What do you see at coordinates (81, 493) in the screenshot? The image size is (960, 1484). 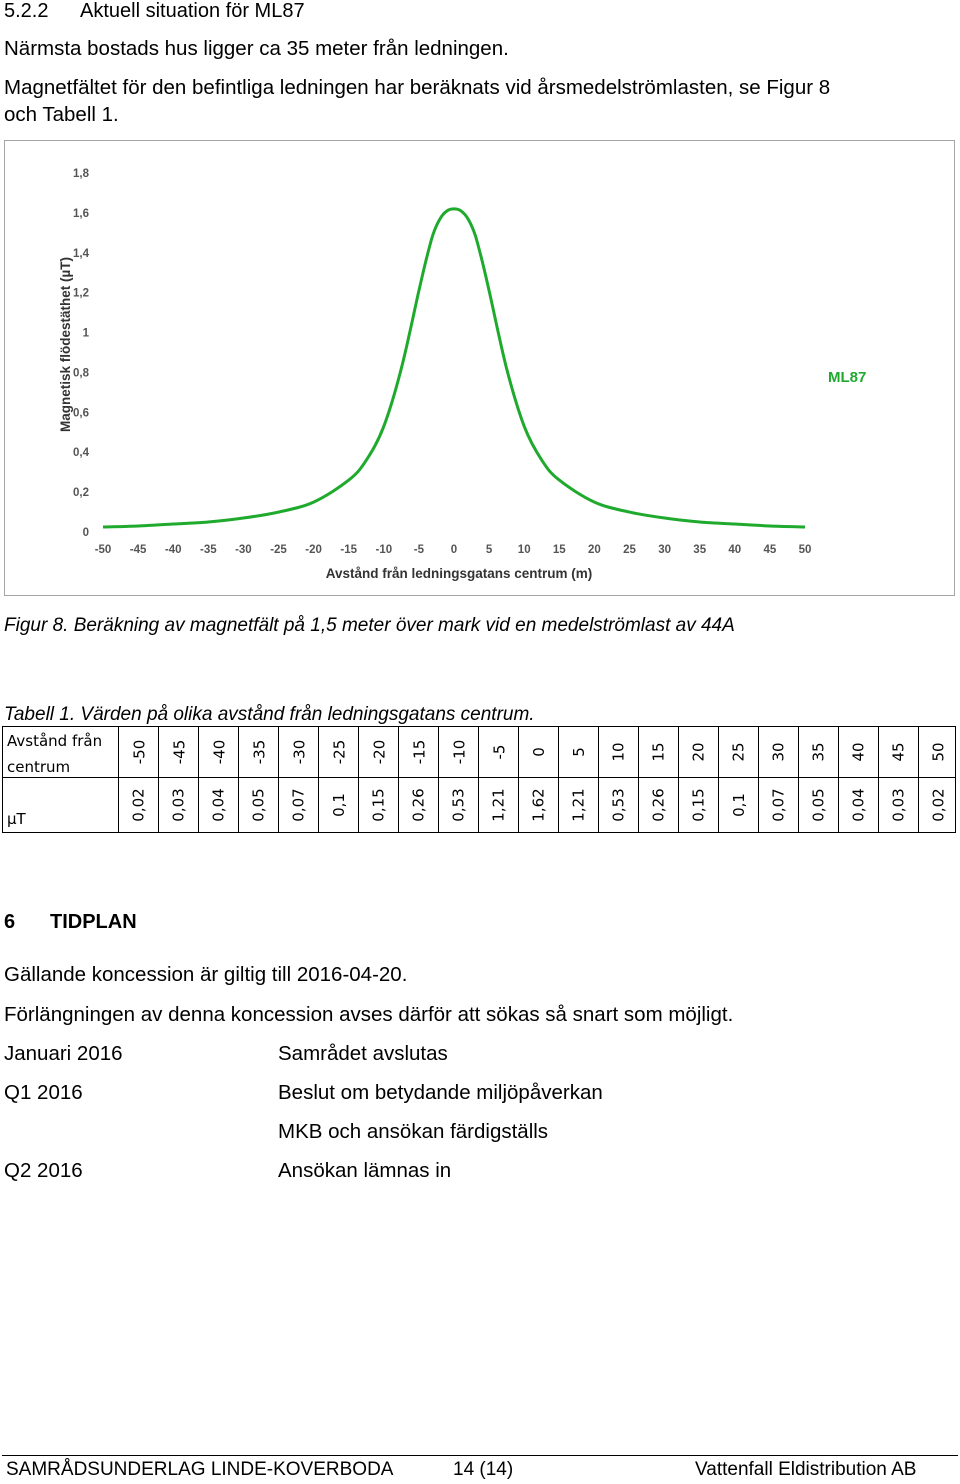 I see `y-tick-label: 0,2` at bounding box center [81, 493].